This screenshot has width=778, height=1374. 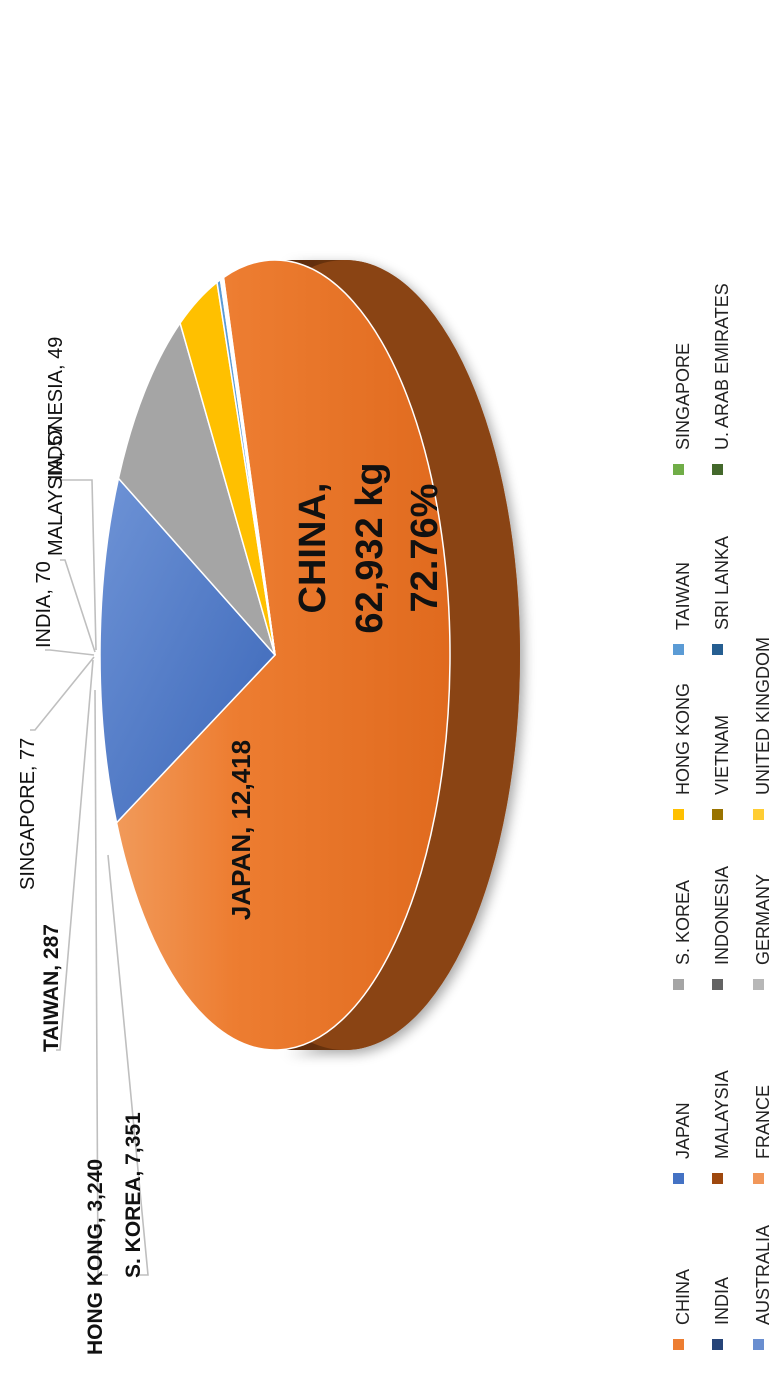 What do you see at coordinates (683, 739) in the screenshot?
I see `legend-label: HONG KONG` at bounding box center [683, 739].